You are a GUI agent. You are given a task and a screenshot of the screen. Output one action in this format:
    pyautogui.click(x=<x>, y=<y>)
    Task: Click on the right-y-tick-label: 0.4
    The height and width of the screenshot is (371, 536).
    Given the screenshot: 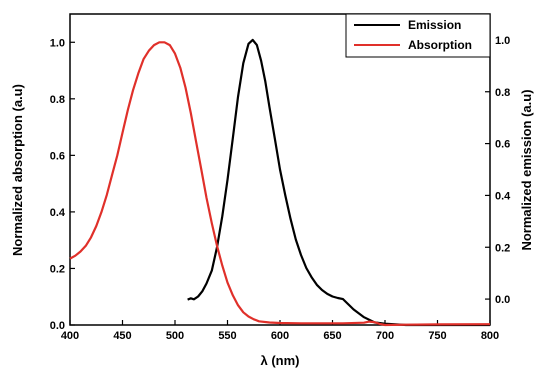 What is the action you would take?
    pyautogui.click(x=503, y=196)
    